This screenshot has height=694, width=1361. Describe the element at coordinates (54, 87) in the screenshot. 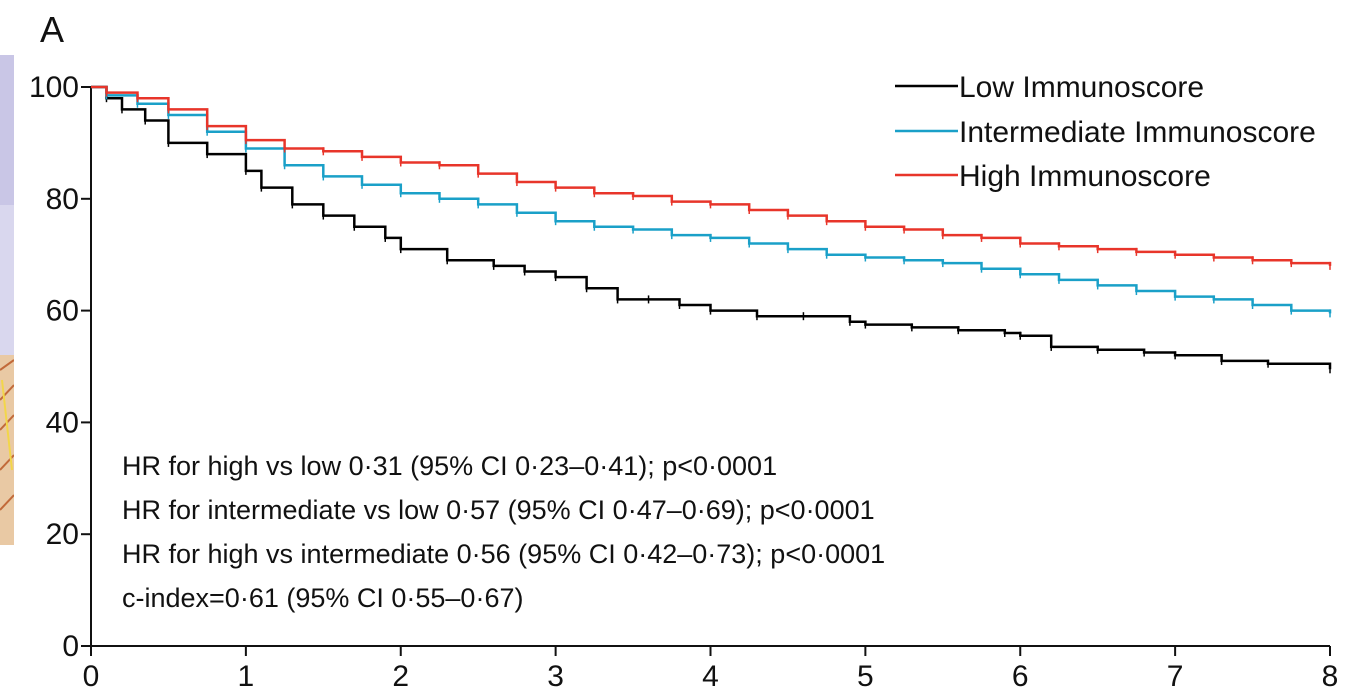

I see `y-tick-label: 100` at that location.